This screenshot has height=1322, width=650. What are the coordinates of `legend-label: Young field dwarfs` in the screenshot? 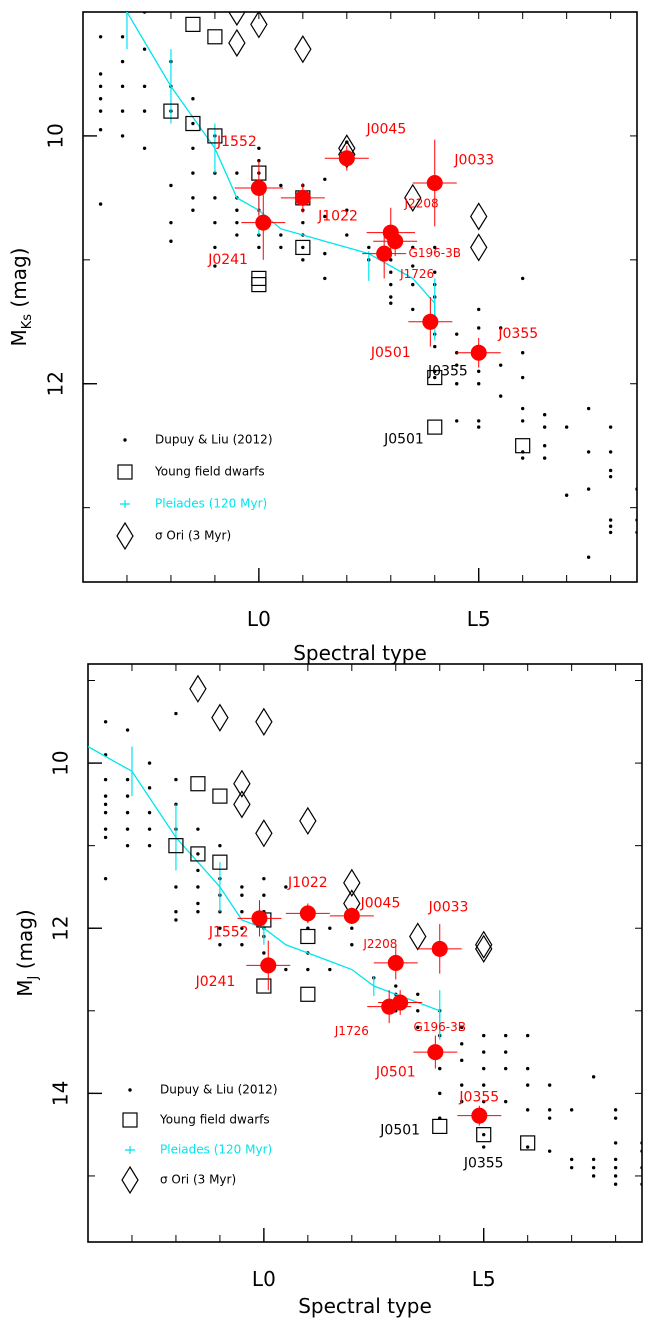 It's located at (214, 1120).